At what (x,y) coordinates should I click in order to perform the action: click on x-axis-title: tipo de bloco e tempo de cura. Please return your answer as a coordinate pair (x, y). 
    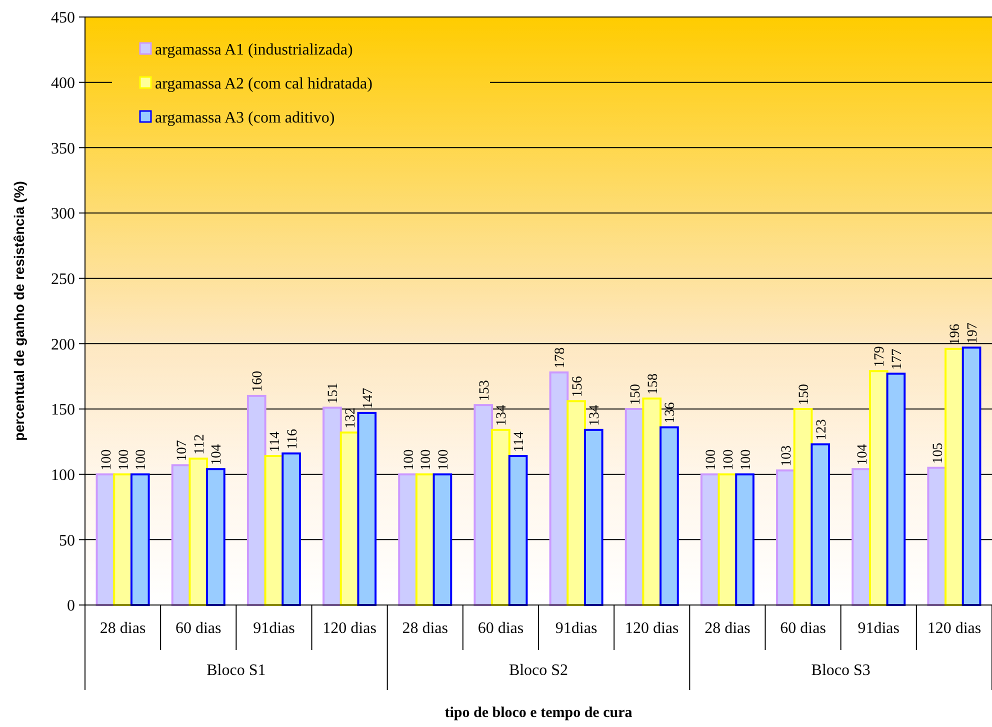
    Looking at the image, I should click on (538, 713).